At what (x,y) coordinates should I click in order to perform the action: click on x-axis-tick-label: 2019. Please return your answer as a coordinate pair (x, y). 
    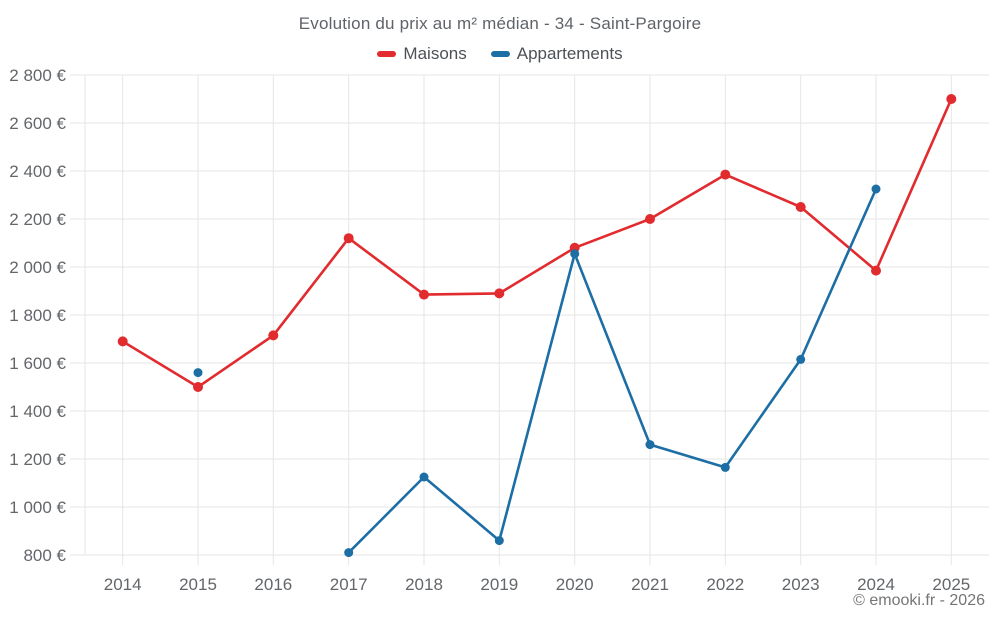
    Looking at the image, I should click on (499, 584).